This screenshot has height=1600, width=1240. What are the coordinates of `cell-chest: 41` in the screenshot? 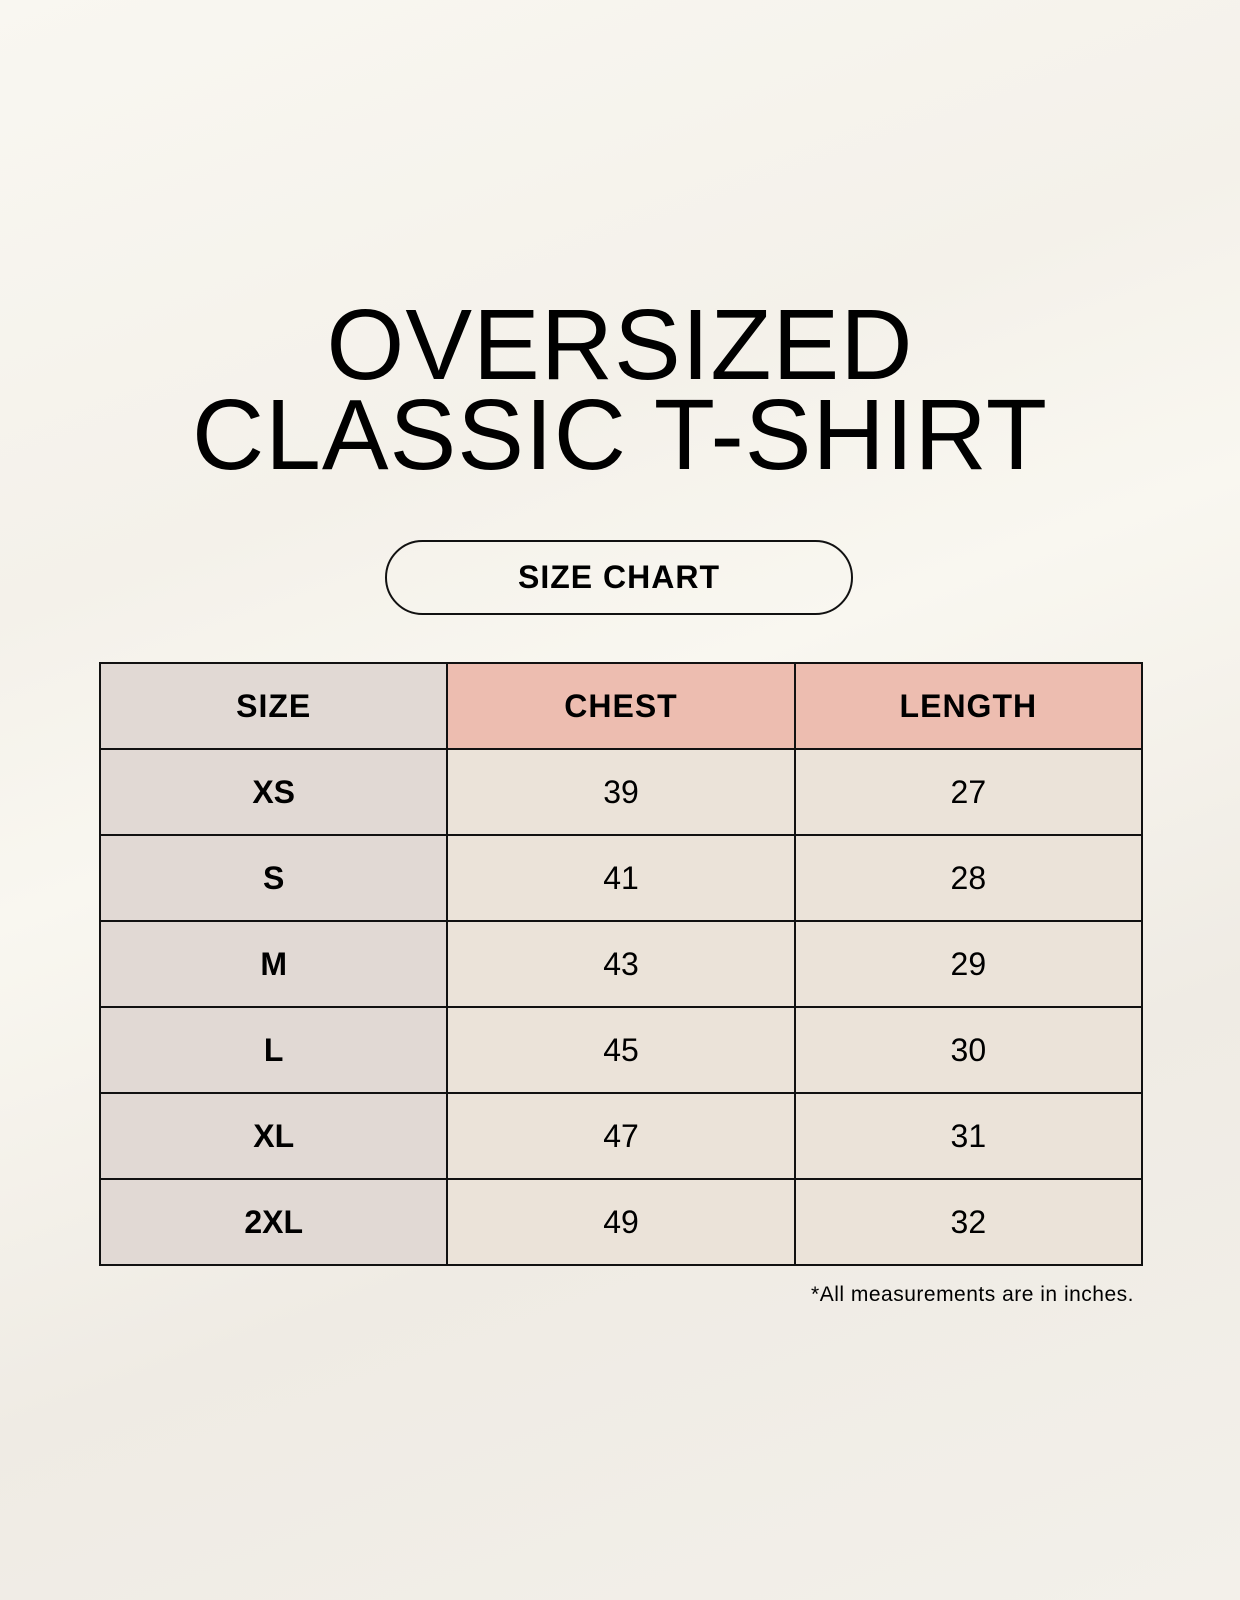 It's located at (621, 878).